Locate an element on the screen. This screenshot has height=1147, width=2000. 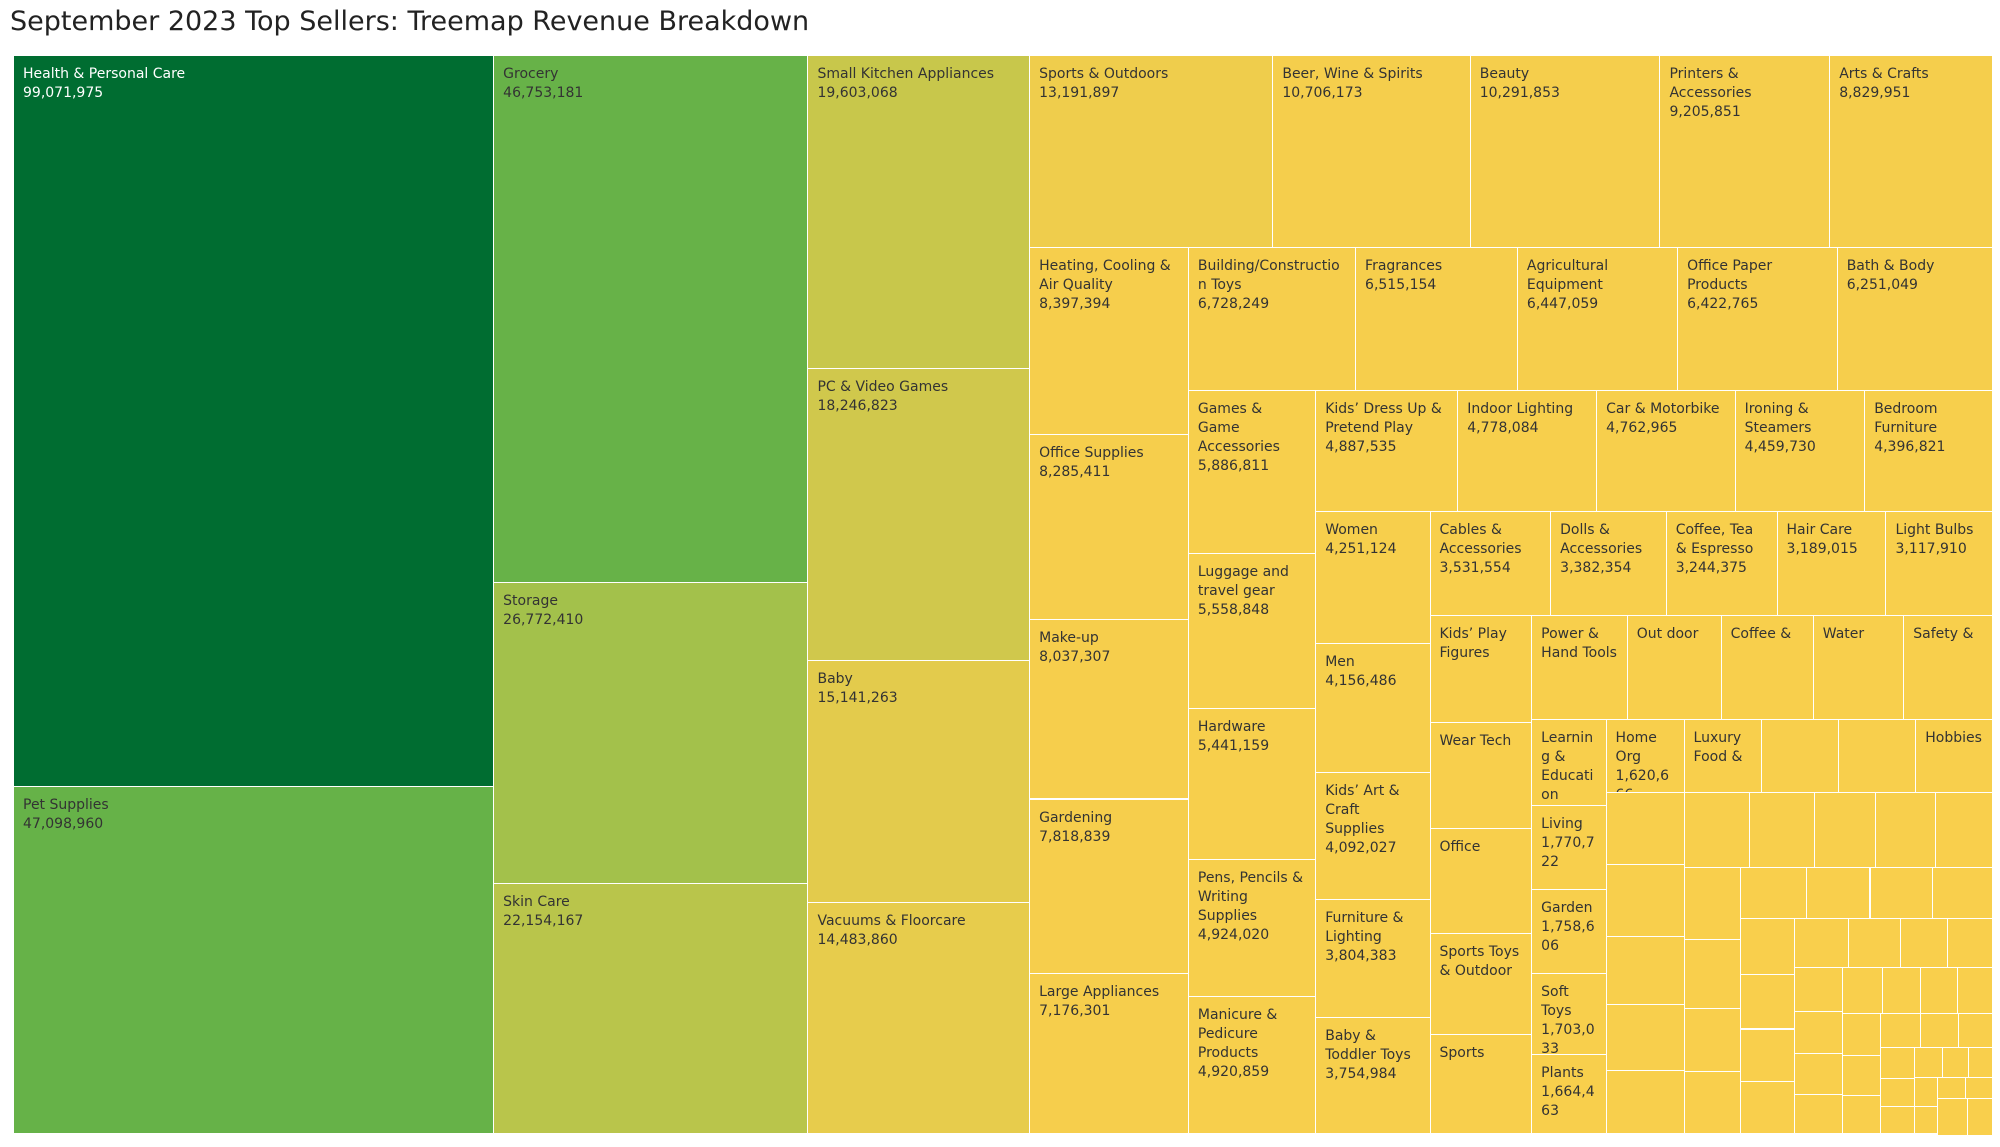
cell-value: 26,772,410 is located at coordinates (543, 619).